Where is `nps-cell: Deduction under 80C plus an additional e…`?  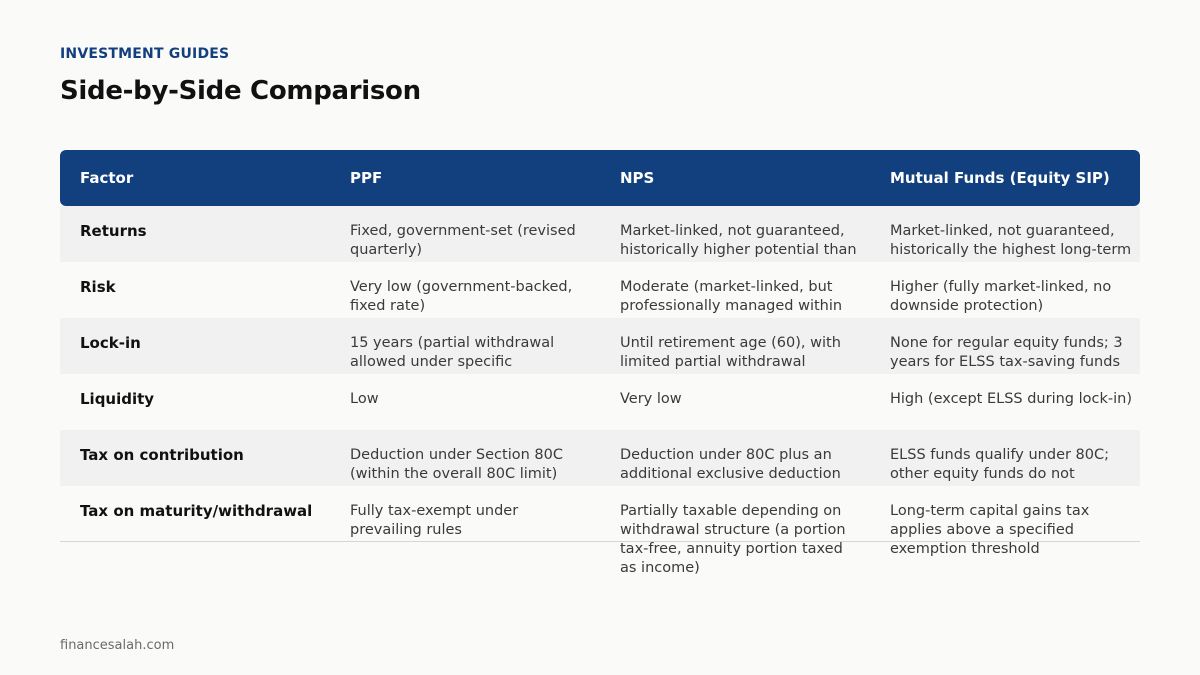
nps-cell: Deduction under 80C plus an additional e… is located at coordinates (735, 458).